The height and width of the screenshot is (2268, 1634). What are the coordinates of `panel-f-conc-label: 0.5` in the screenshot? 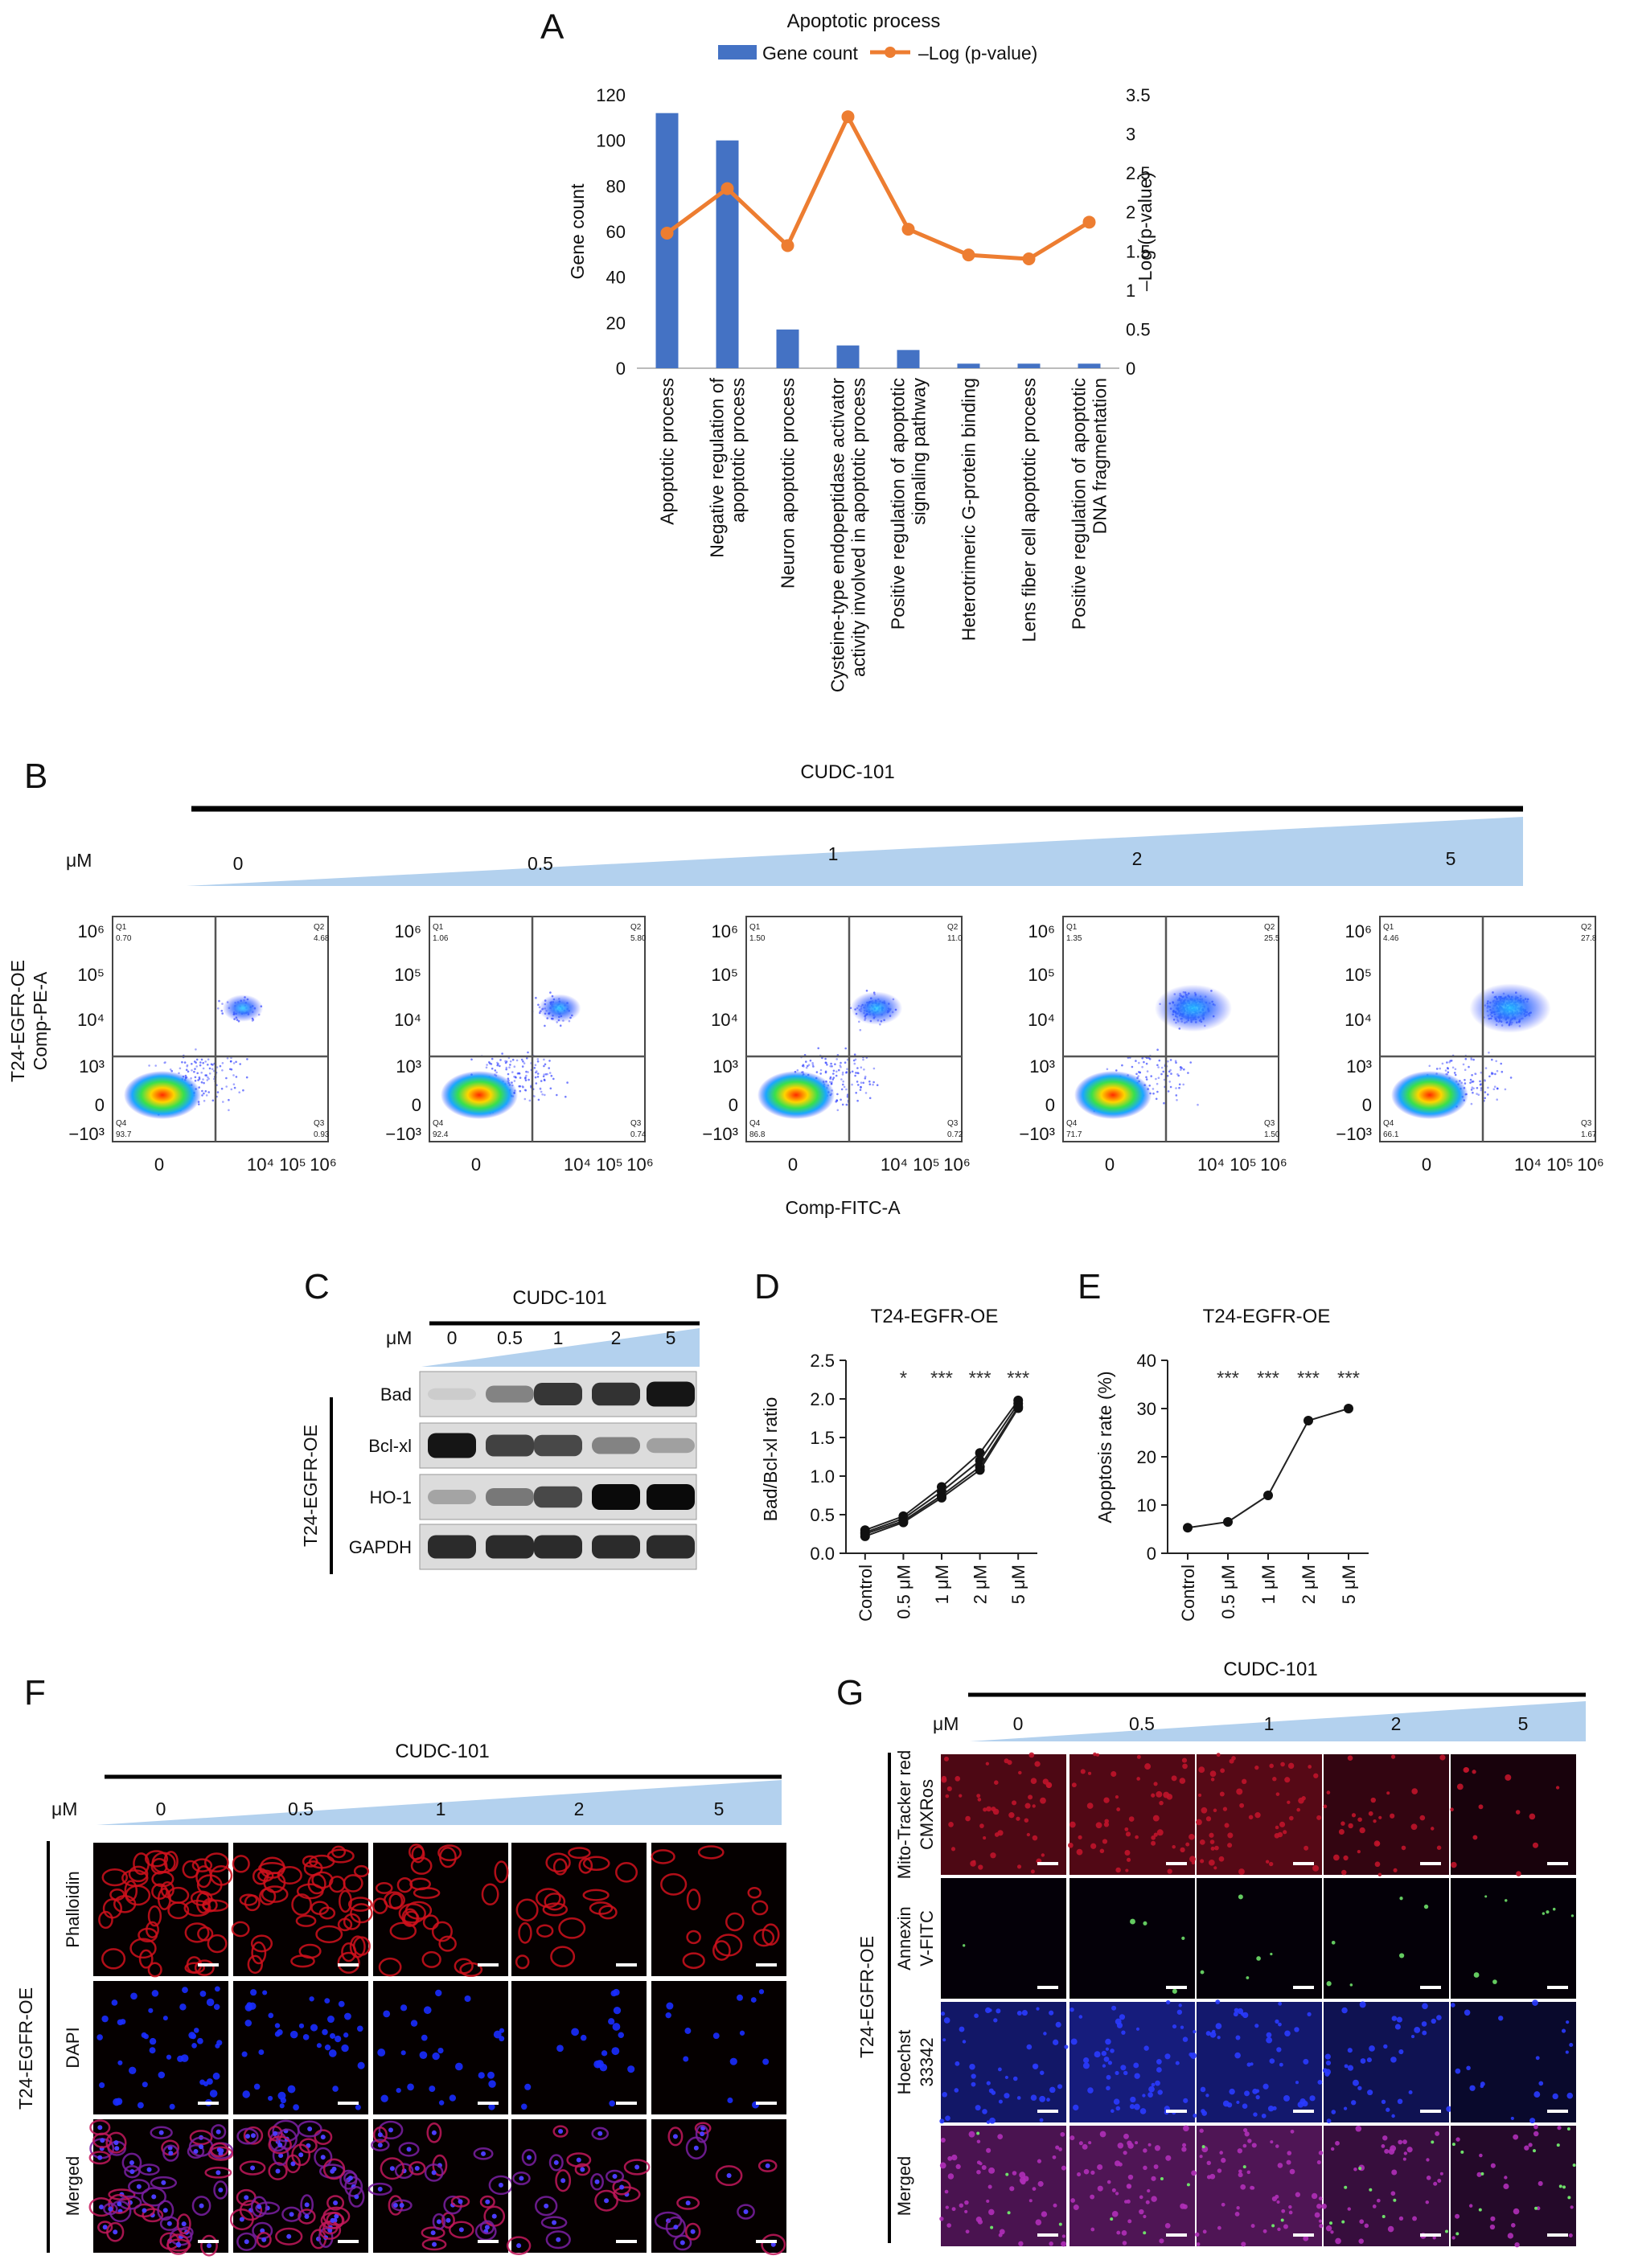 It's located at (301, 1808).